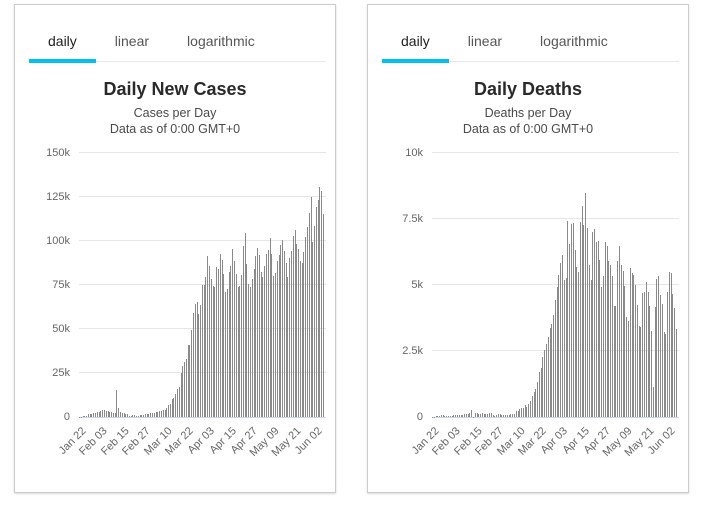 The height and width of the screenshot is (508, 702). What do you see at coordinates (221, 41) in the screenshot?
I see `cases-tab-logarithmic: logarithmic` at bounding box center [221, 41].